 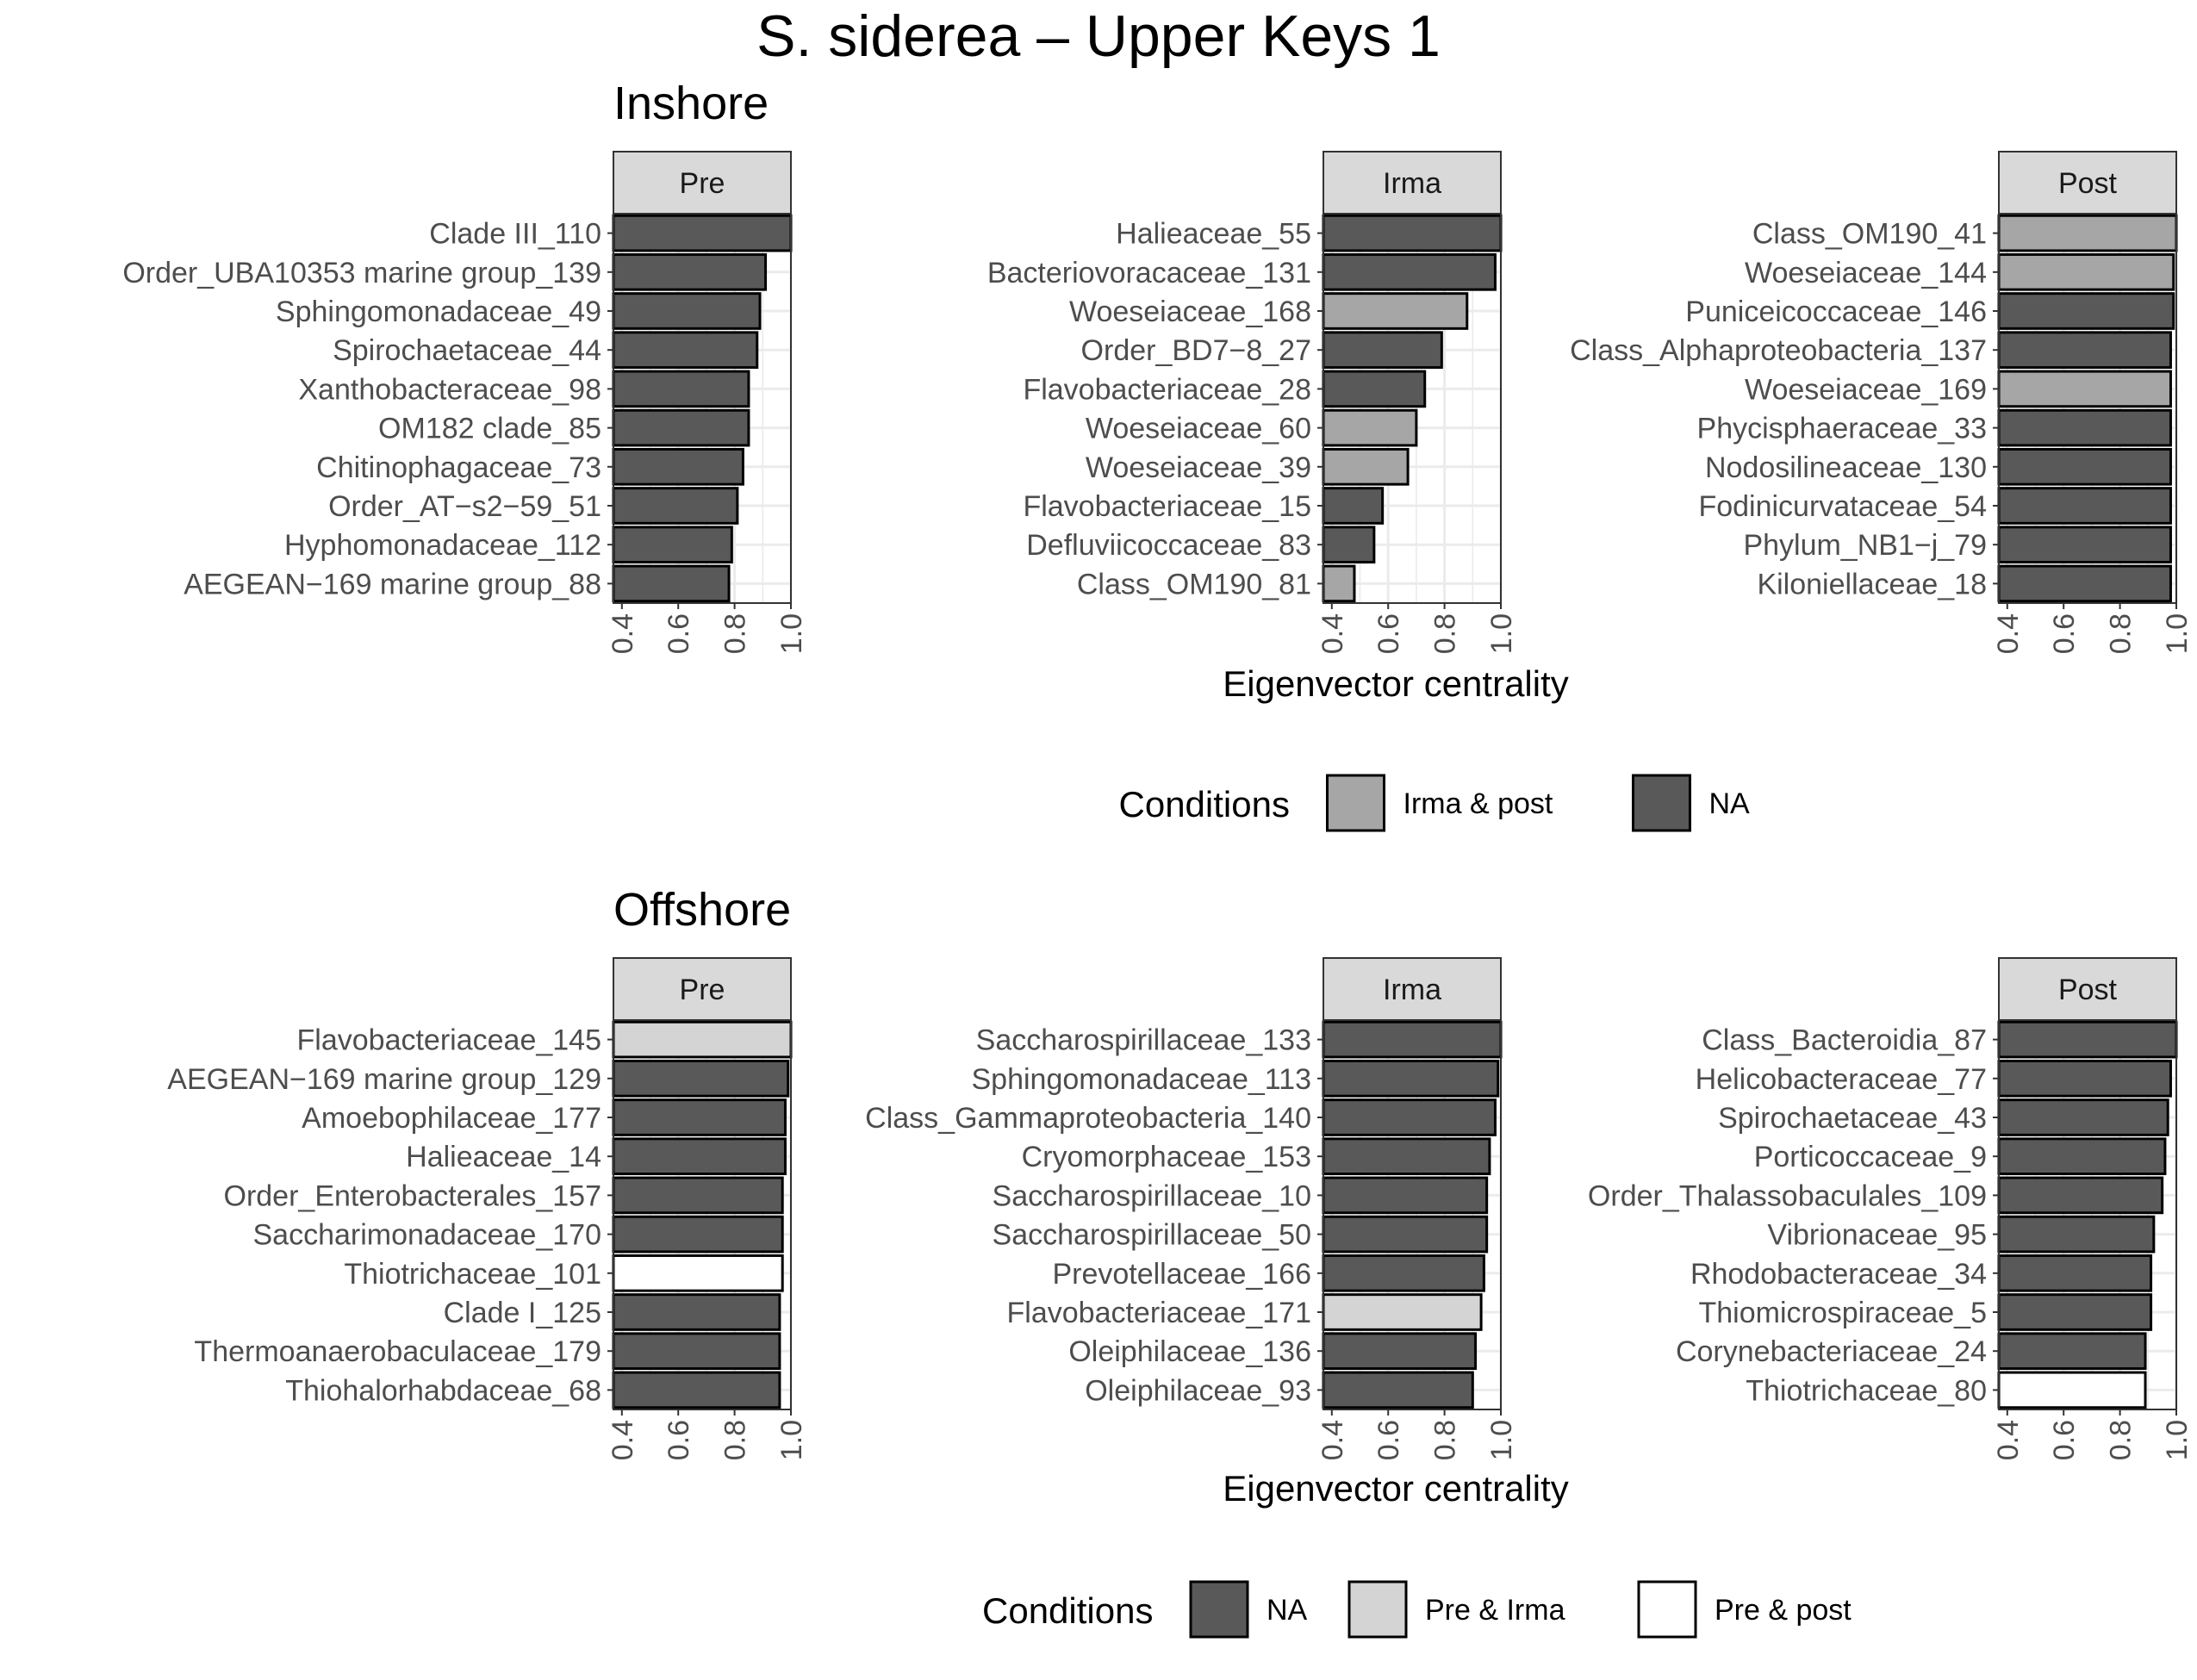 I want to click on y-tick-label: Cryomorphaceae_153, so click(x=1166, y=1157).